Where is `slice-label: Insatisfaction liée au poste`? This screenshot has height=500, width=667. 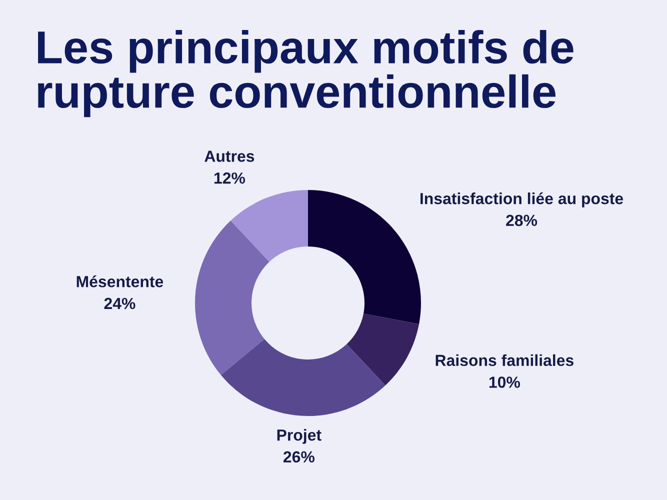
slice-label: Insatisfaction liée au poste is located at coordinates (522, 200).